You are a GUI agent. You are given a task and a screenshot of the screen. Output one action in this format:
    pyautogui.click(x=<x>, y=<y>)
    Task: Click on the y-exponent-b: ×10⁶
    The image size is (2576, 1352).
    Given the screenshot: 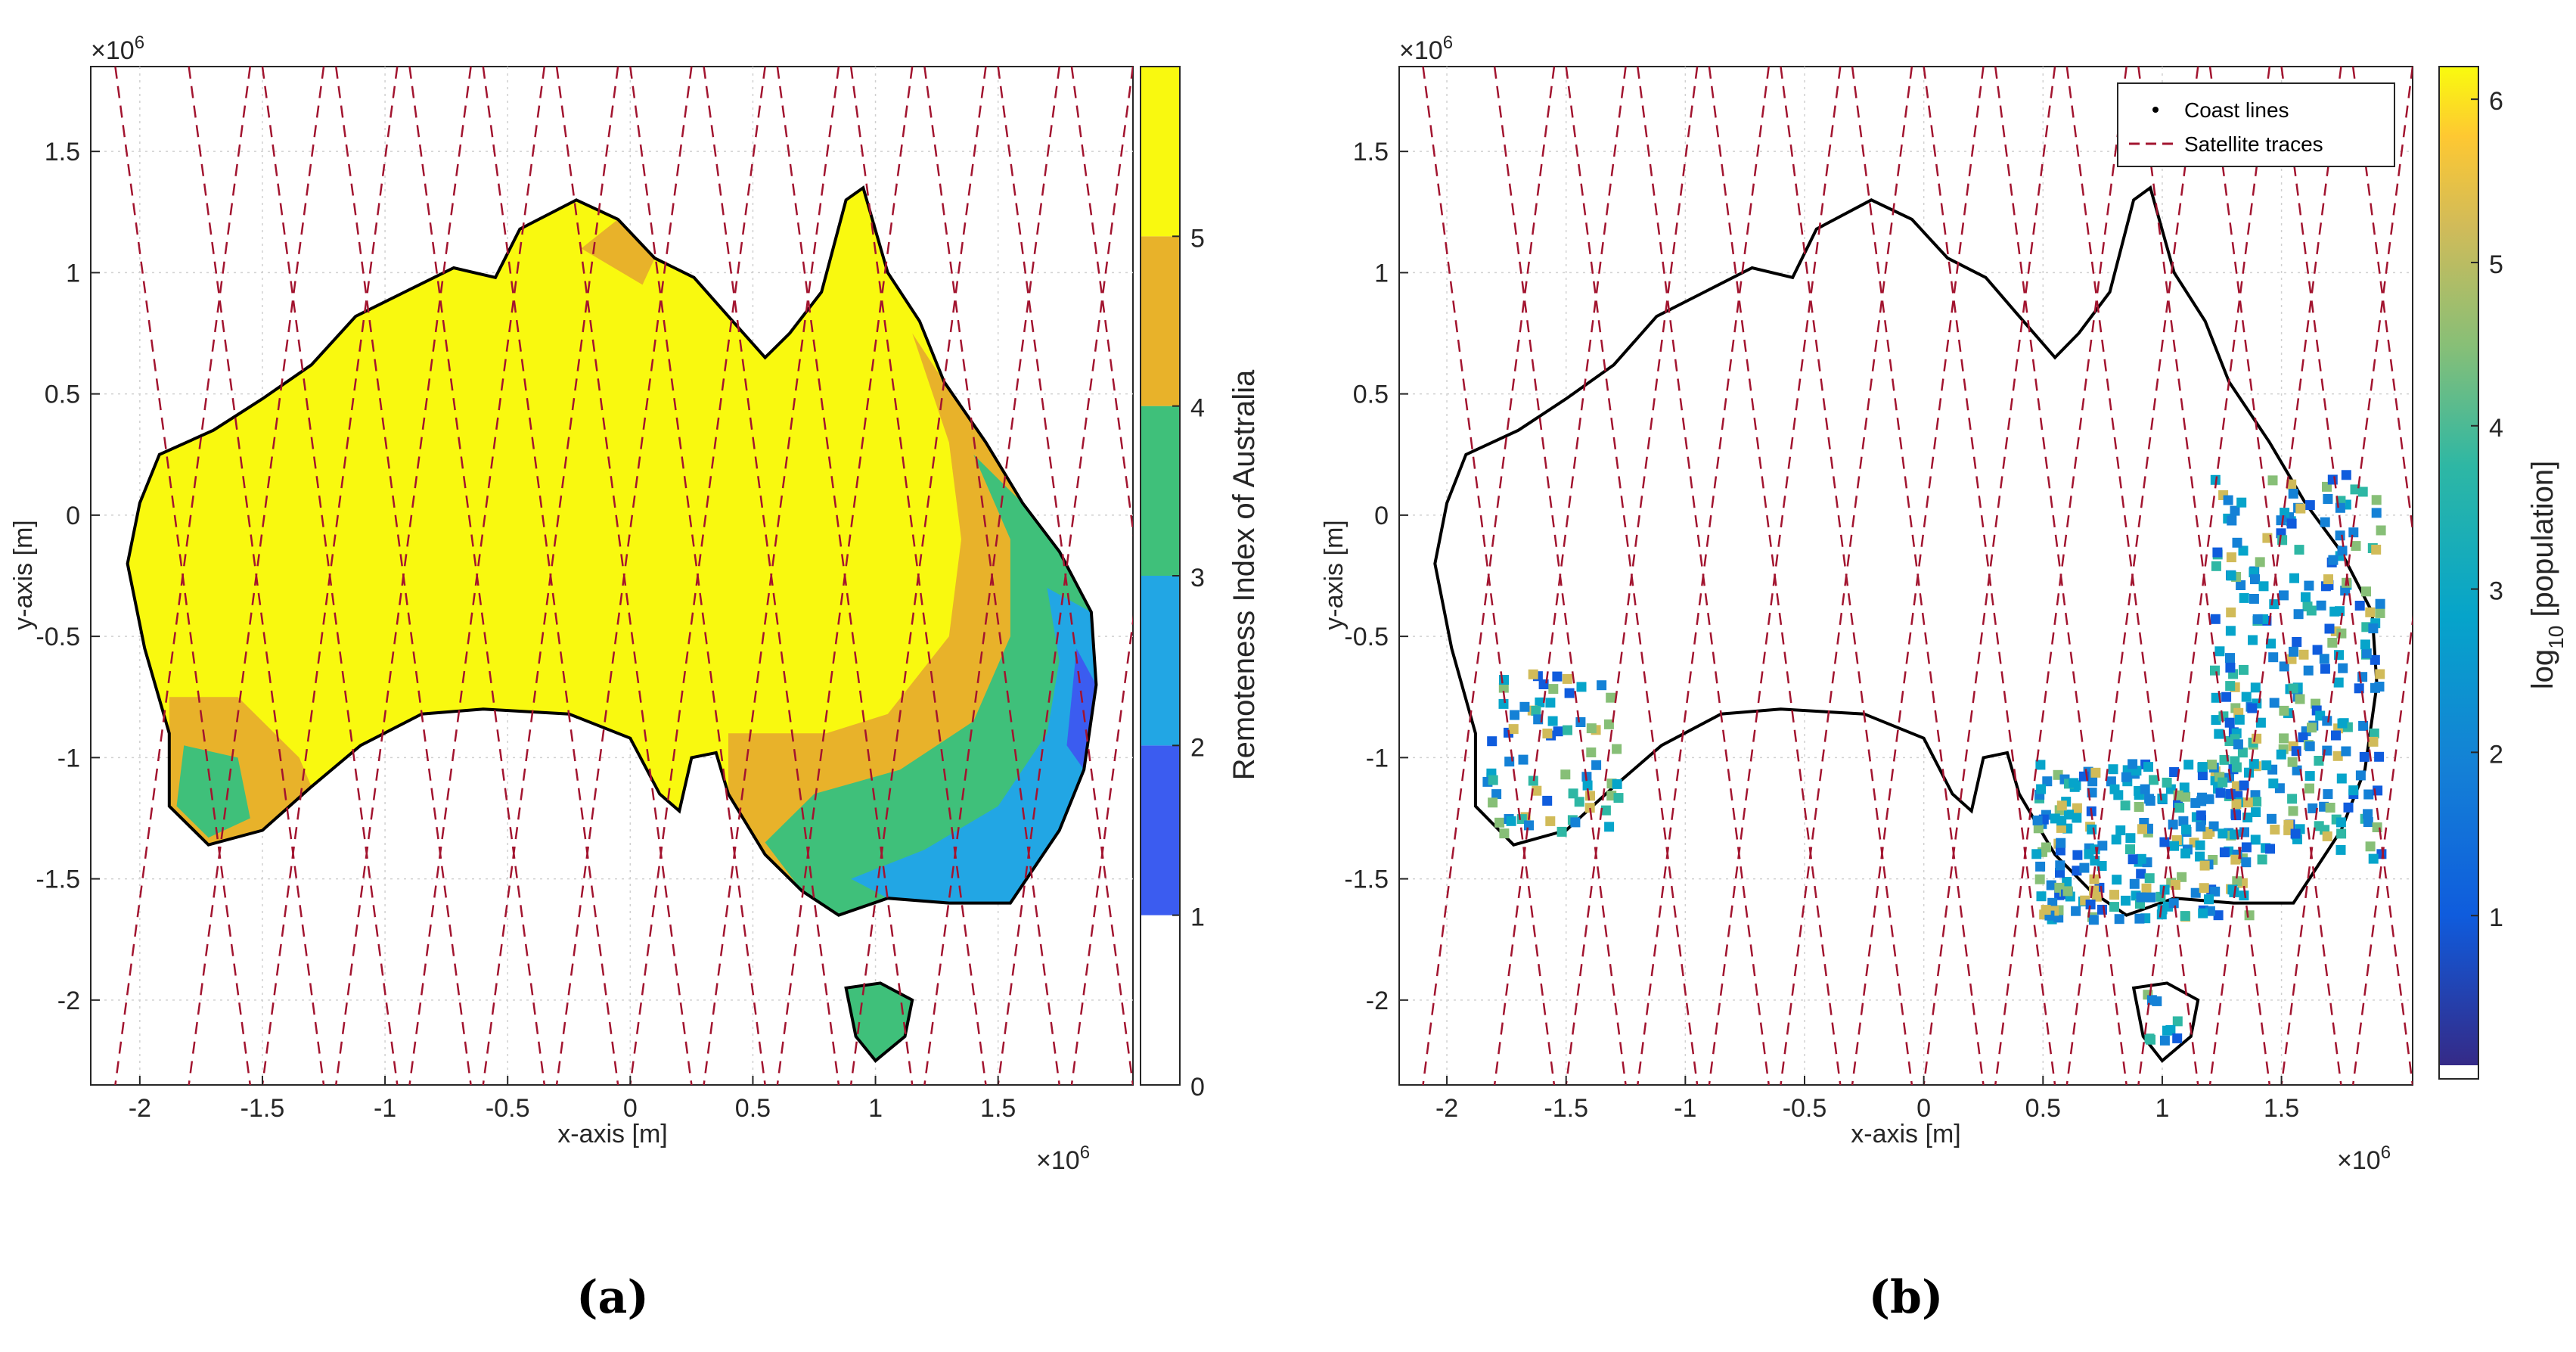 What is the action you would take?
    pyautogui.click(x=1426, y=49)
    